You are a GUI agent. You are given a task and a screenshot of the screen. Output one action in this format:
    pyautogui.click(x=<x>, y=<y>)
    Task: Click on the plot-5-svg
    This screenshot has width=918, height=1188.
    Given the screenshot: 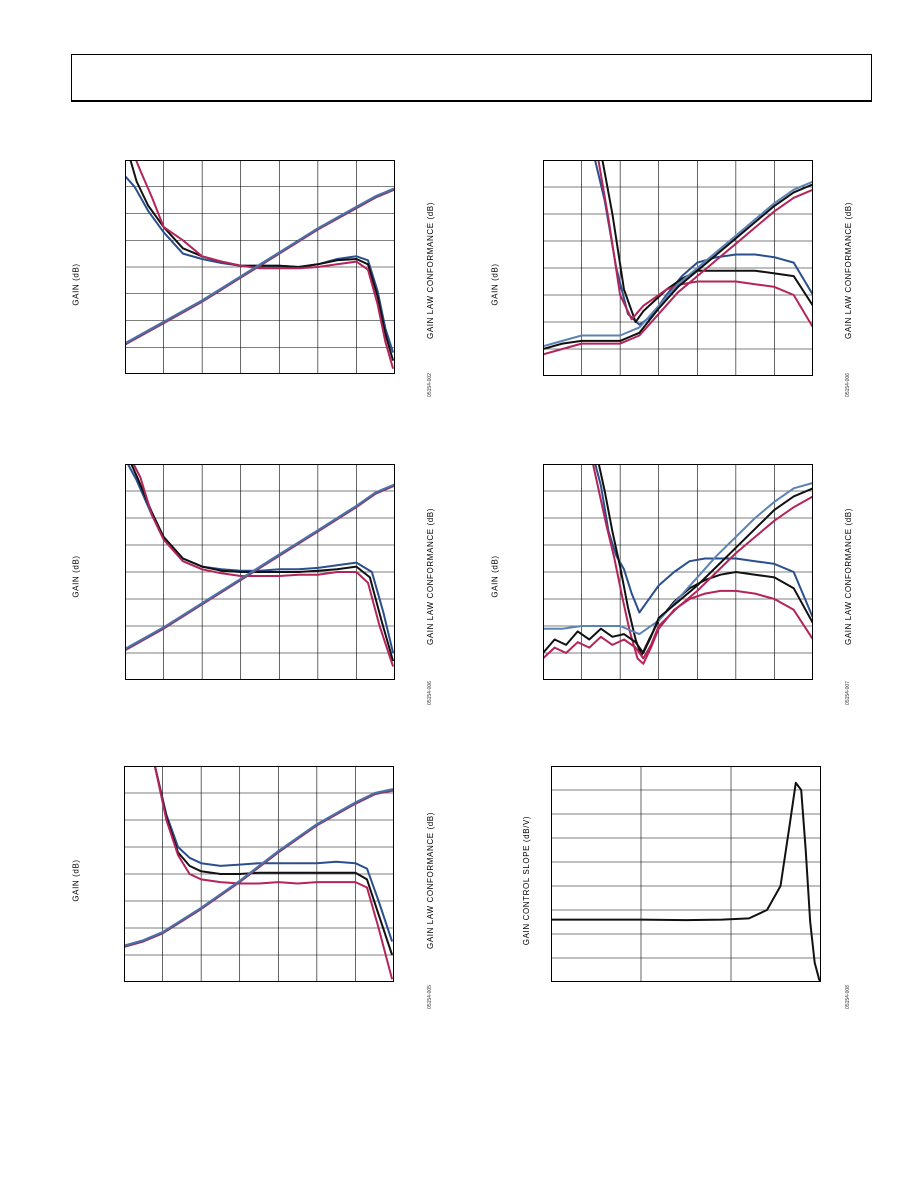 What is the action you would take?
    pyautogui.click(x=259, y=874)
    